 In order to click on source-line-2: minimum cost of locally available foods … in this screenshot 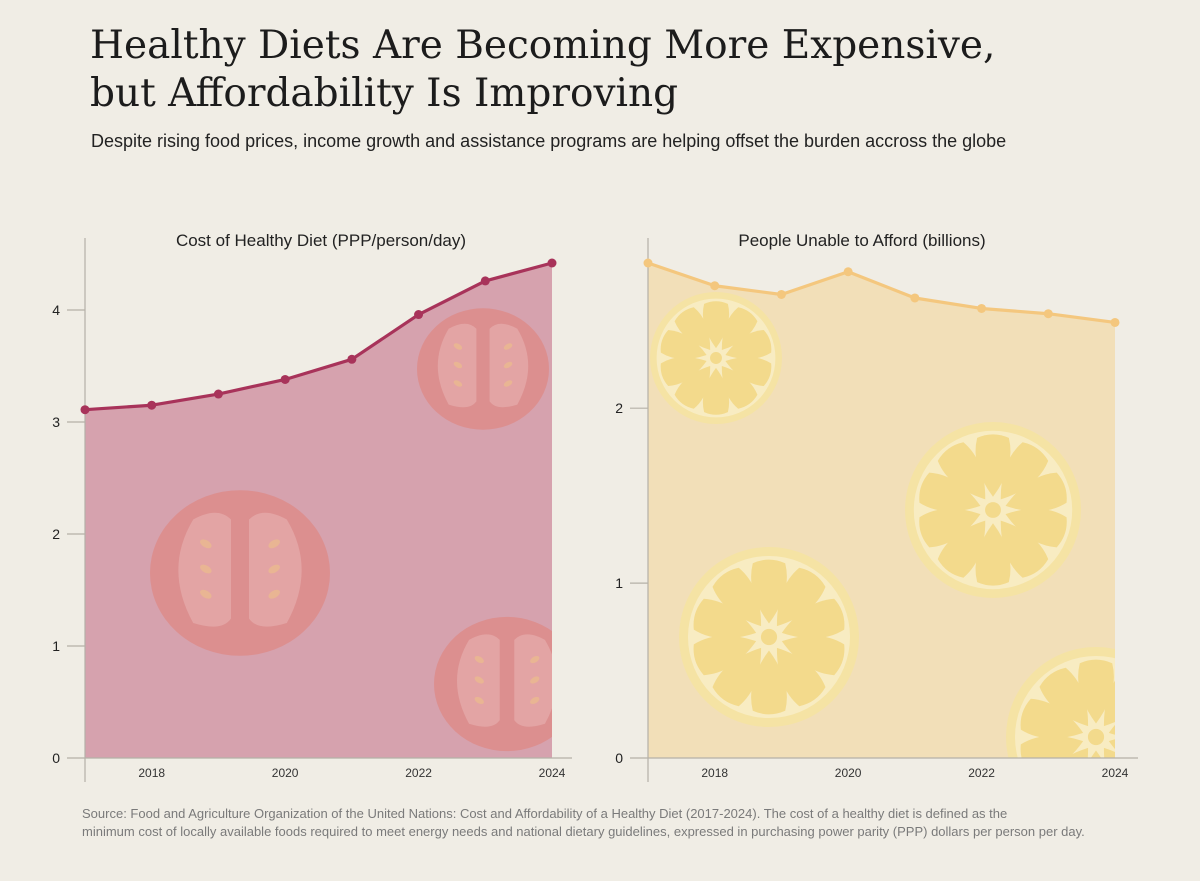, I will do `click(583, 831)`.